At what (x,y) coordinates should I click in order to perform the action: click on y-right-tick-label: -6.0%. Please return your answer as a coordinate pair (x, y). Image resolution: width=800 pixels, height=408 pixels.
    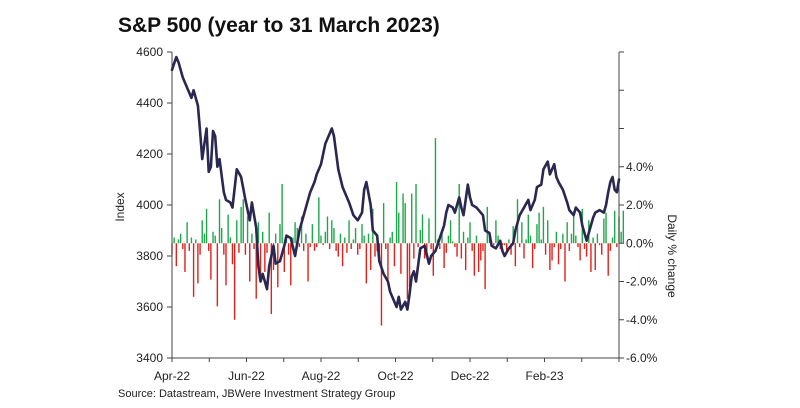
    Looking at the image, I should click on (642, 358).